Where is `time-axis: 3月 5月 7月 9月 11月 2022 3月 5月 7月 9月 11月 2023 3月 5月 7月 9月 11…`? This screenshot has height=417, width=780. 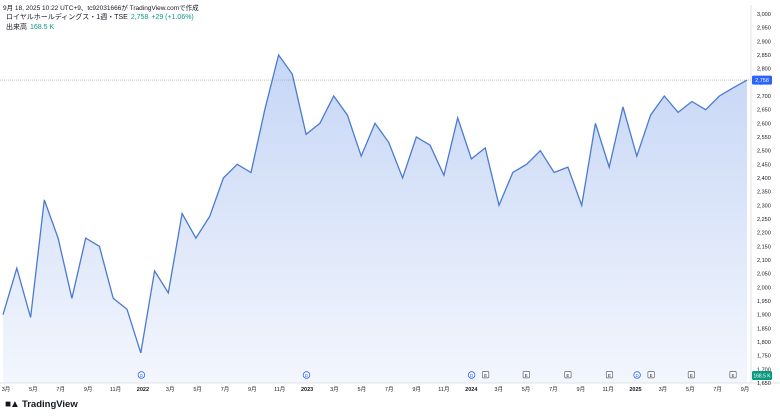
time-axis: 3月 5月 7月 9月 11月 2022 3月 5月 7月 9月 11月 2023 3月 5月 7月 9月 11… is located at coordinates (376, 389).